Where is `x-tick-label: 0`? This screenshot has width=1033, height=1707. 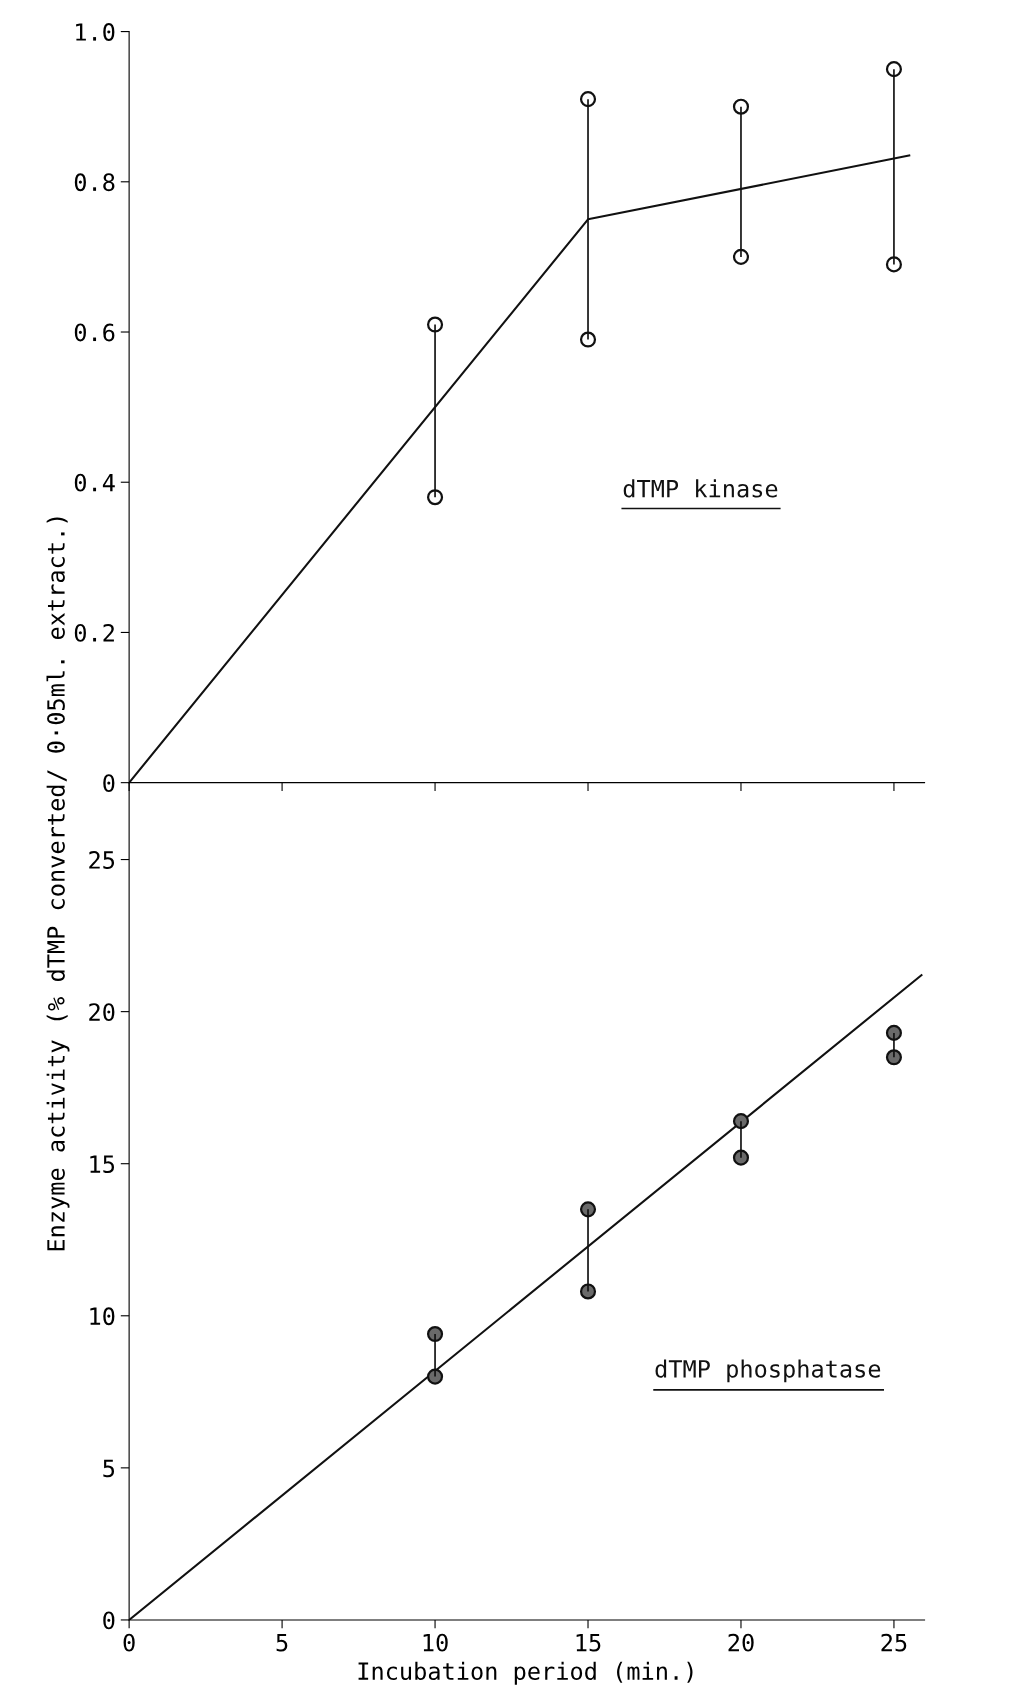 x-tick-label: 0 is located at coordinates (129, 1642).